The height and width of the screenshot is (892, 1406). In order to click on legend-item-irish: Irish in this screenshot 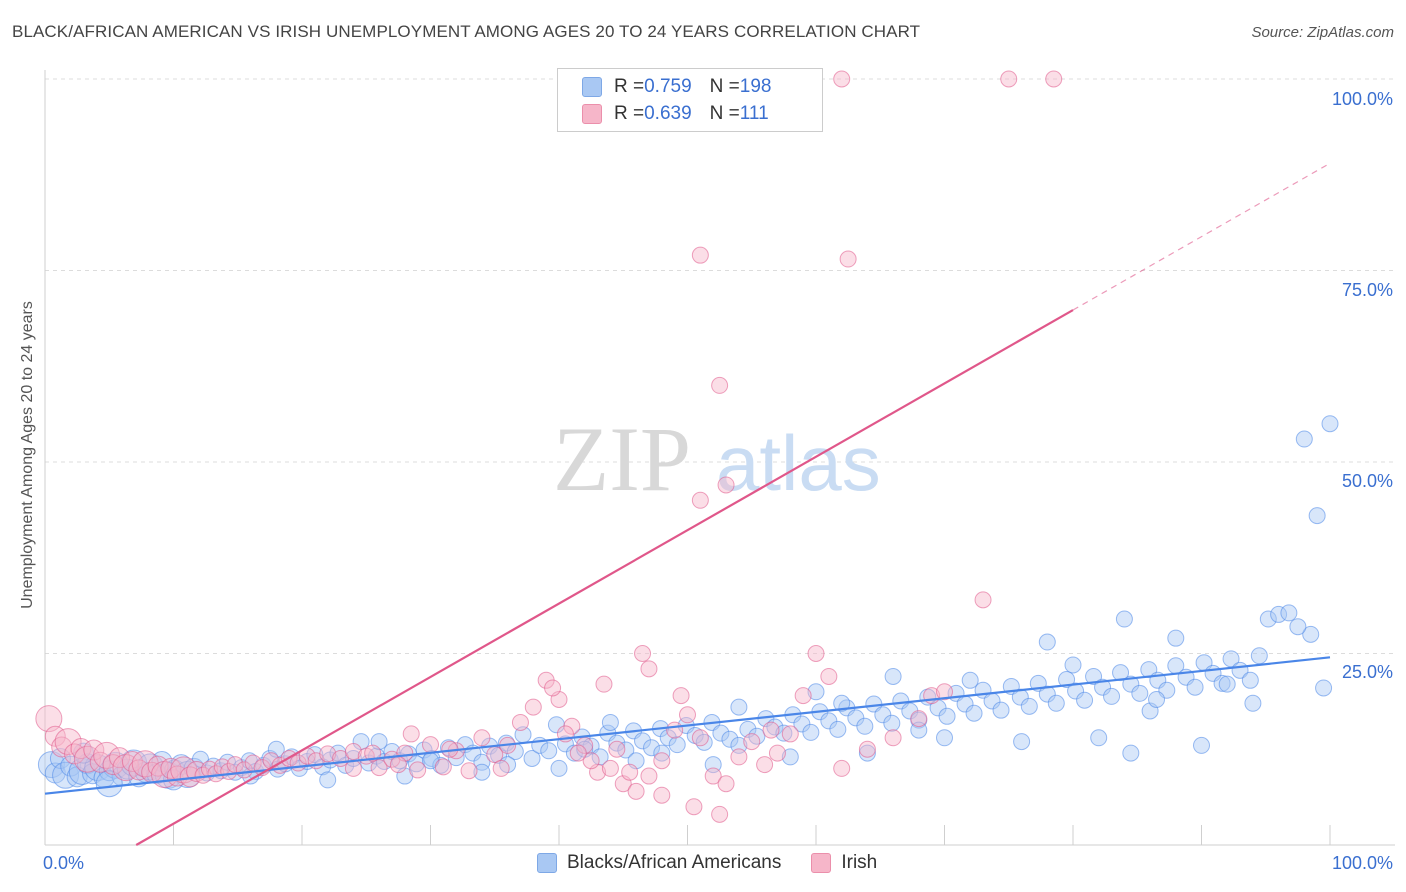, I will do `click(844, 863)`.